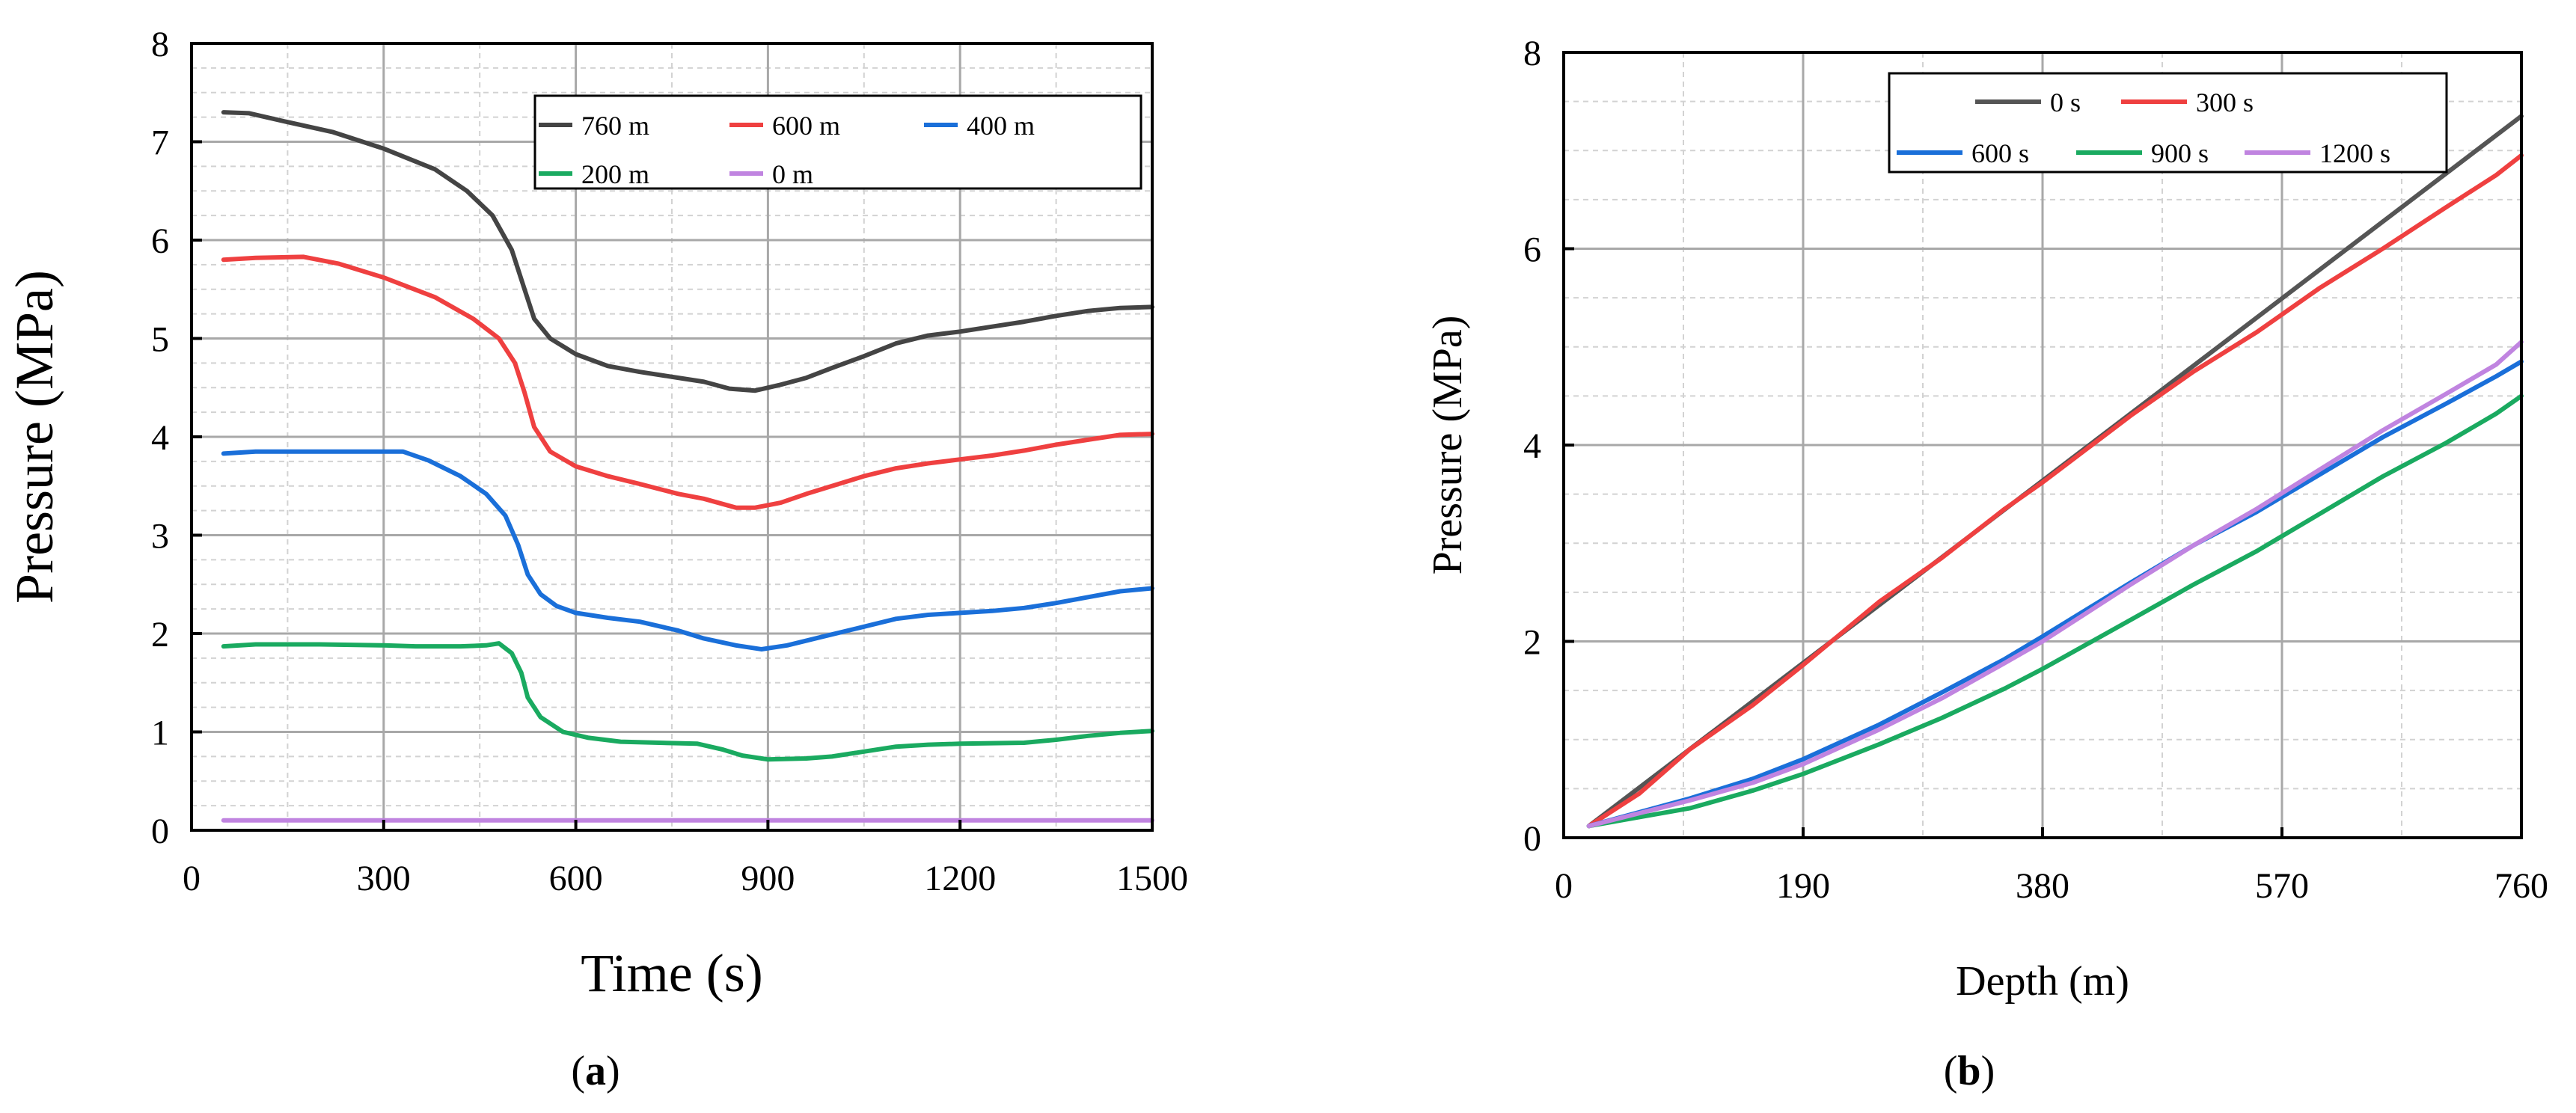 Image resolution: width=2576 pixels, height=1113 pixels. I want to click on y-tick-label: 7, so click(160, 143).